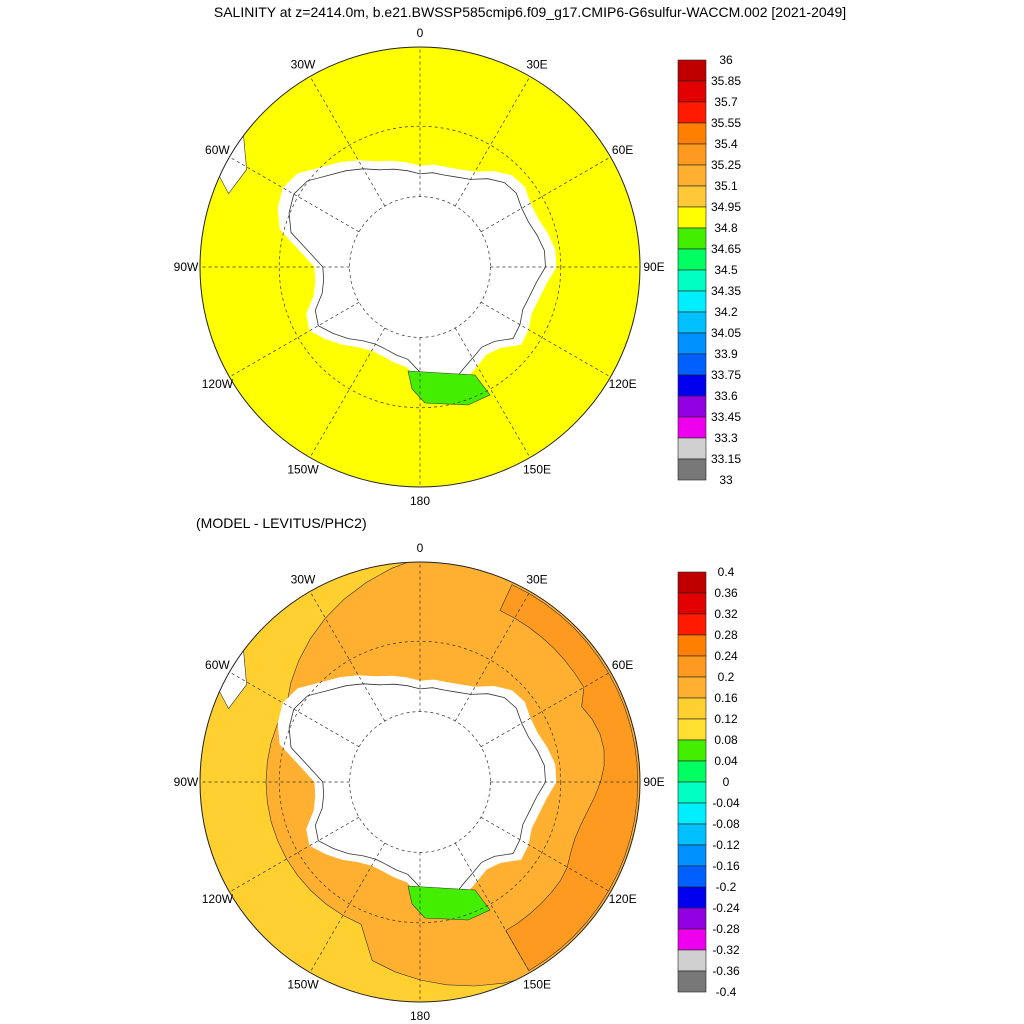  I want to click on colorbar-tick-label: 35.55, so click(726, 123).